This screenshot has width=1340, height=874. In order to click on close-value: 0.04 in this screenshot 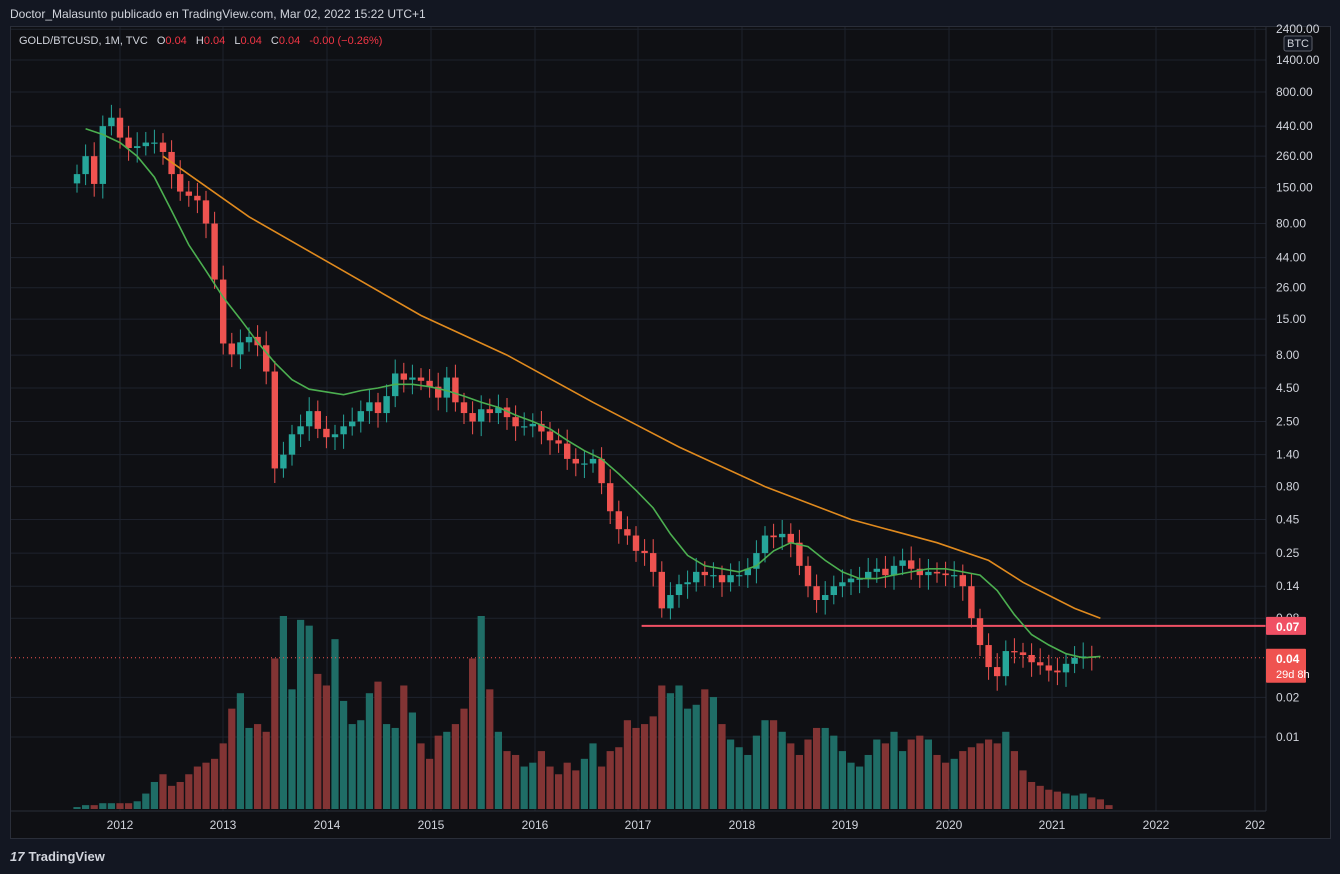, I will do `click(289, 41)`.